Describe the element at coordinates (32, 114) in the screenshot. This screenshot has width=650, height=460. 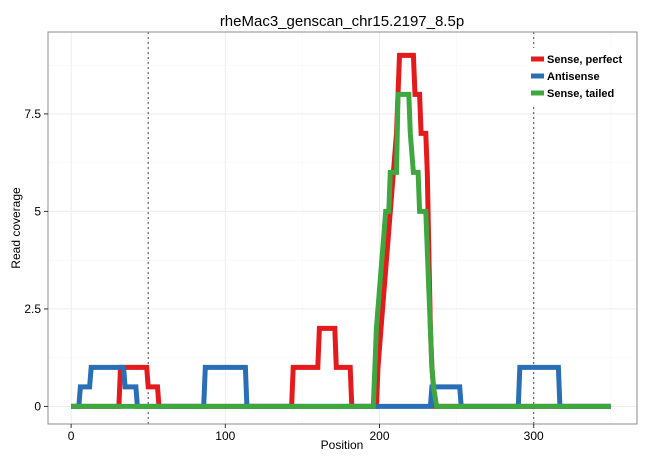
I see `y-tick-label: 7.5` at that location.